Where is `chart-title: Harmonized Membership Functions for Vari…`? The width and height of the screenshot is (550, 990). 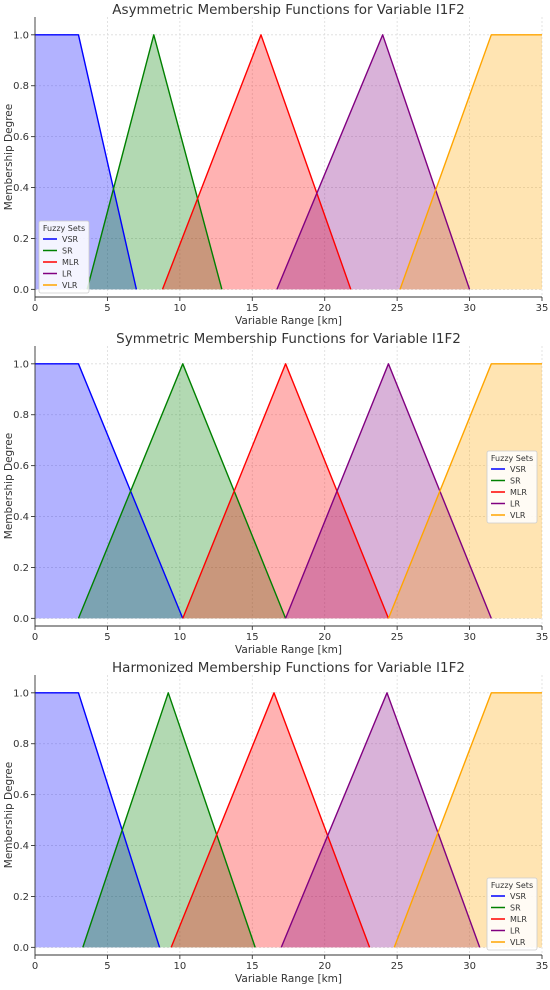
chart-title: Harmonized Membership Functions for Vari… is located at coordinates (288, 668).